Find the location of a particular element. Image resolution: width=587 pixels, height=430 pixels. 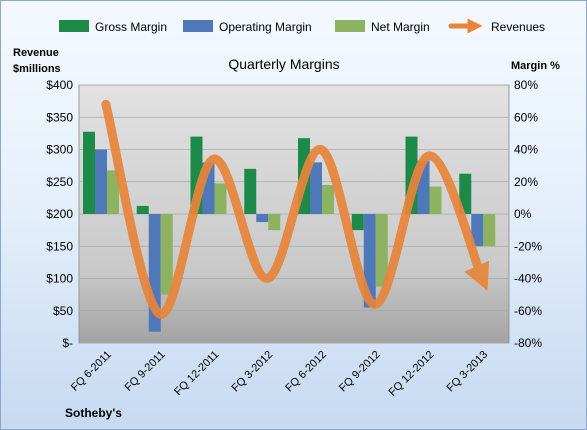

left-tick-label: $150 is located at coordinates (59, 246).